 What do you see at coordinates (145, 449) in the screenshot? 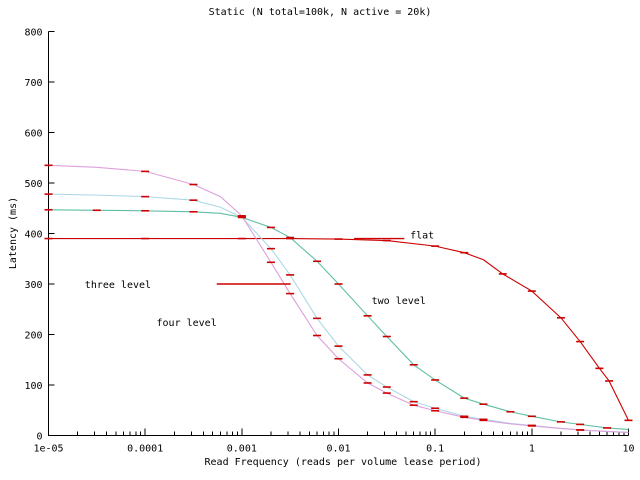
I see `x-axis-tick-label: 0.0001` at bounding box center [145, 449].